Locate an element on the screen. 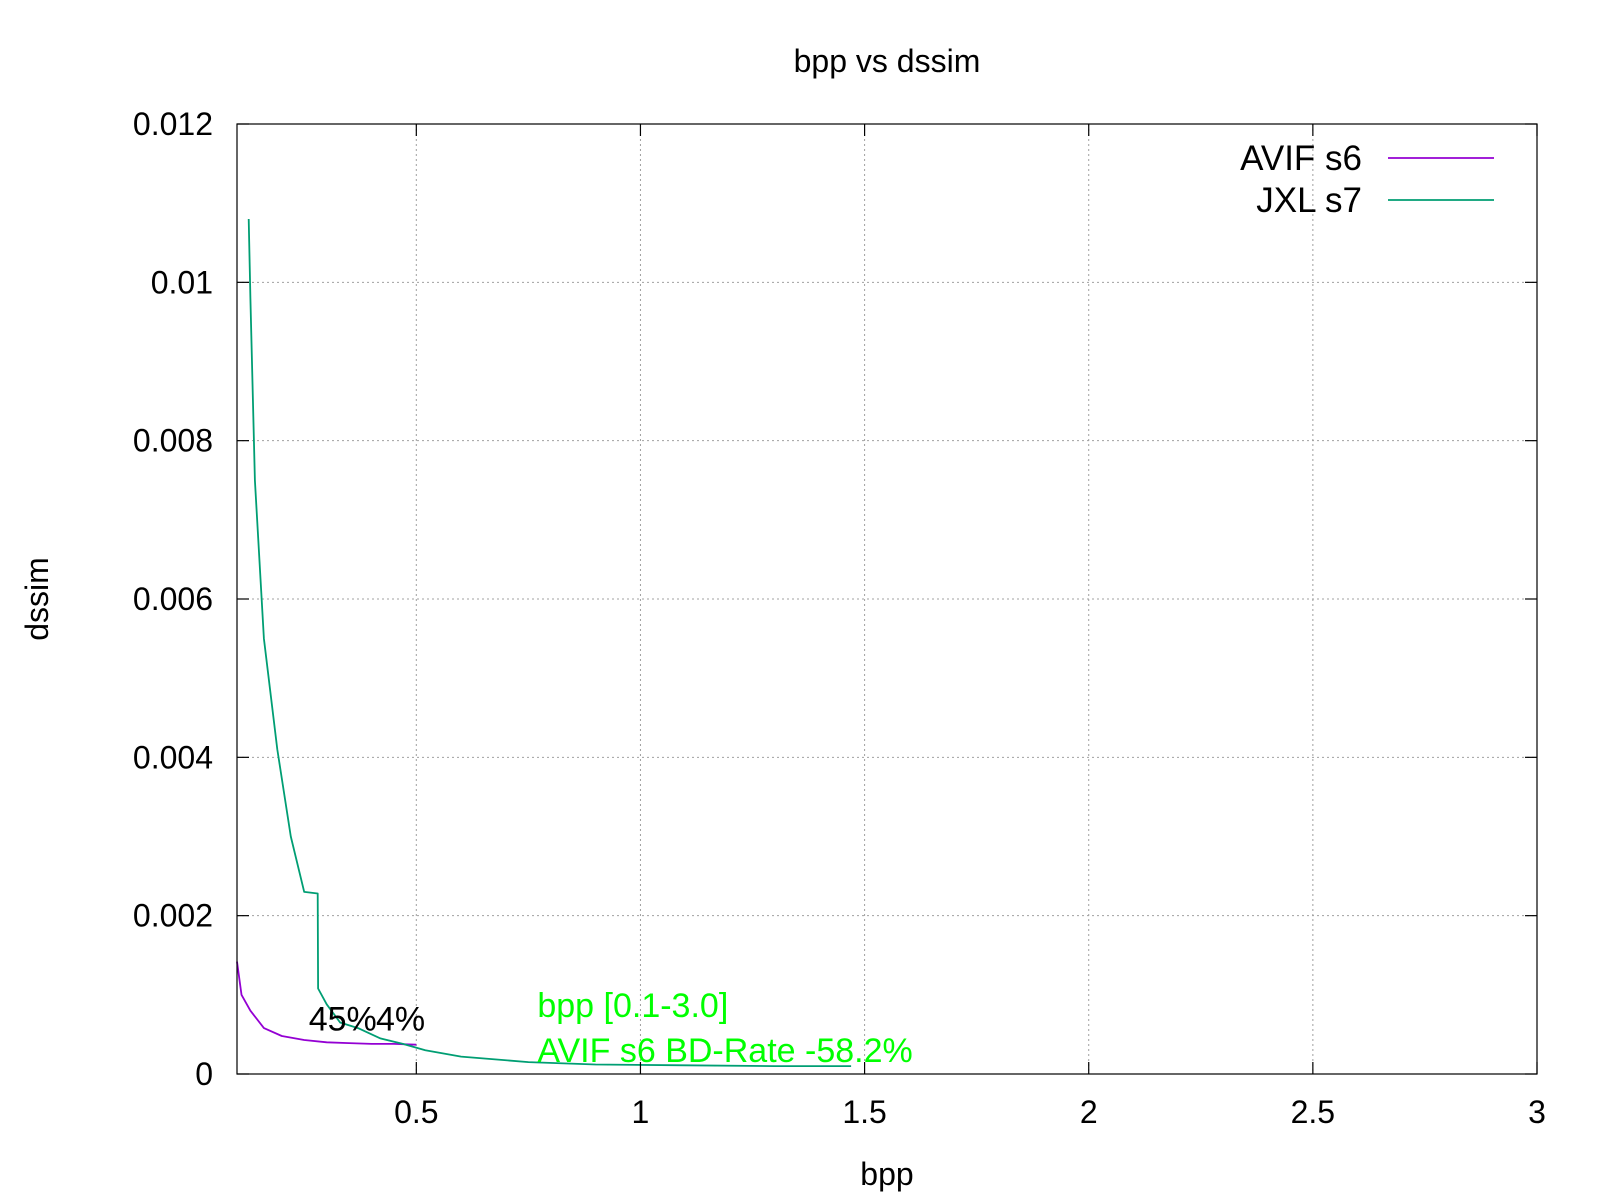 This screenshot has width=1600, height=1200. annotation-label: 45% is located at coordinates (343, 1019).